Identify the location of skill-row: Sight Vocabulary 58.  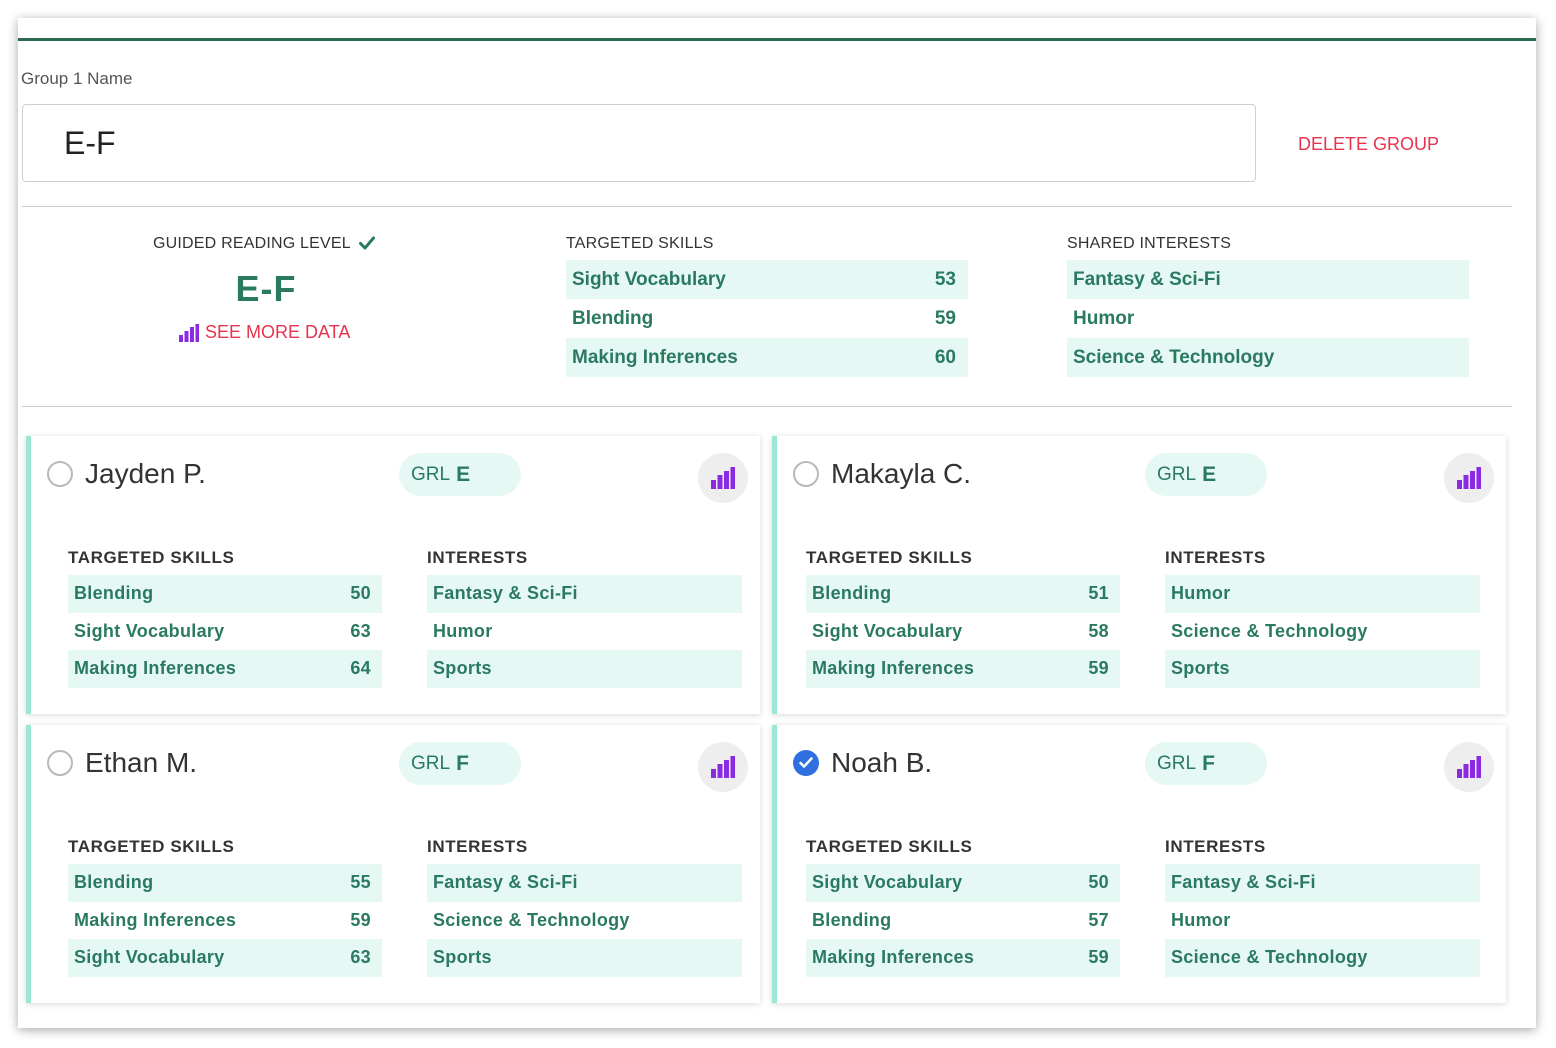
(963, 632).